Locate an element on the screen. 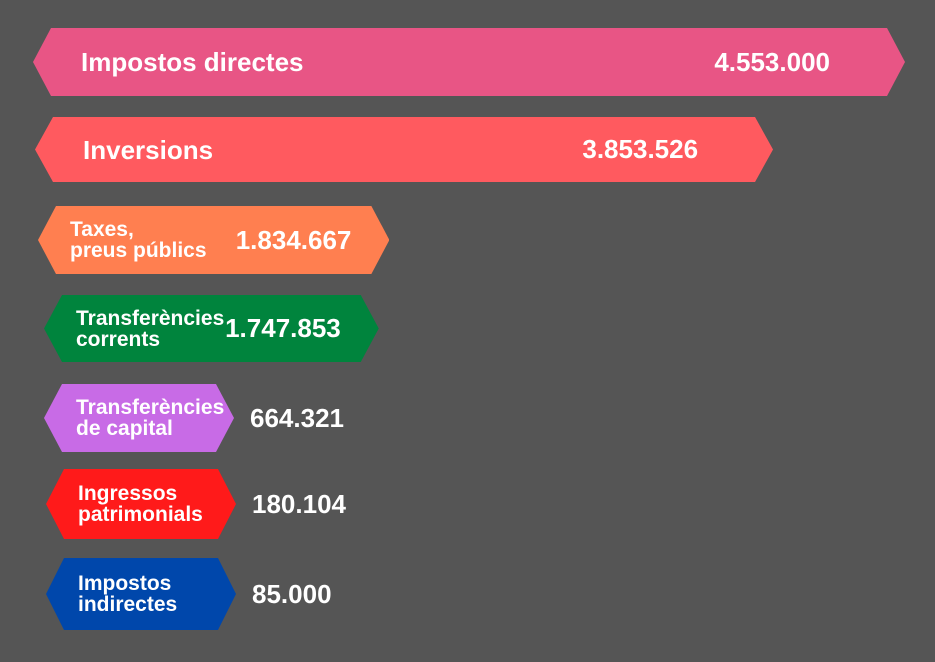 This screenshot has height=662, width=935. bar-label: Inversions is located at coordinates (148, 149).